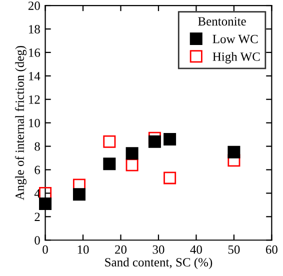 The width and height of the screenshot is (283, 276). Describe the element at coordinates (272, 249) in the screenshot. I see `x-tick-label: 60` at that location.